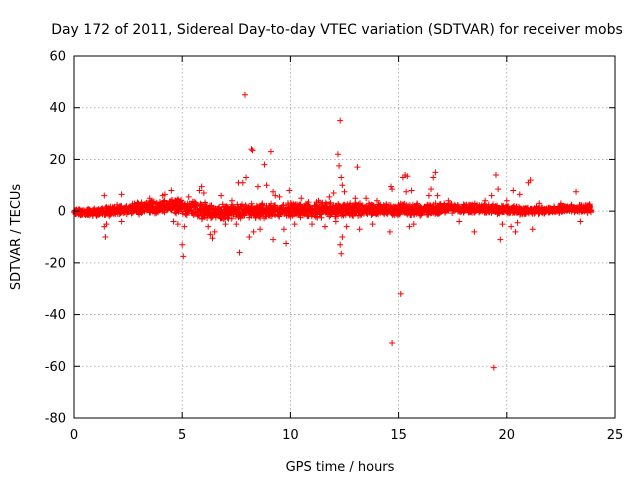  Describe the element at coordinates (57, 57) in the screenshot. I see `y-tick-label: 60` at that location.